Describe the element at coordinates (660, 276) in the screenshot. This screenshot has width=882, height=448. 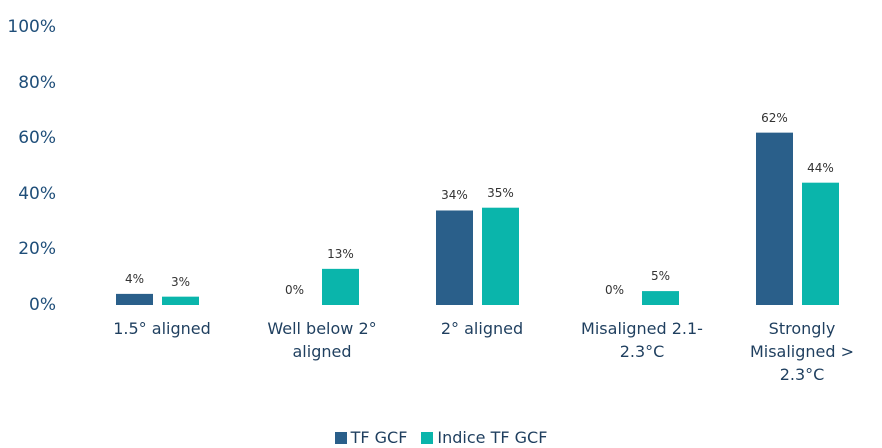
I see `data-label: 5%` at that location.